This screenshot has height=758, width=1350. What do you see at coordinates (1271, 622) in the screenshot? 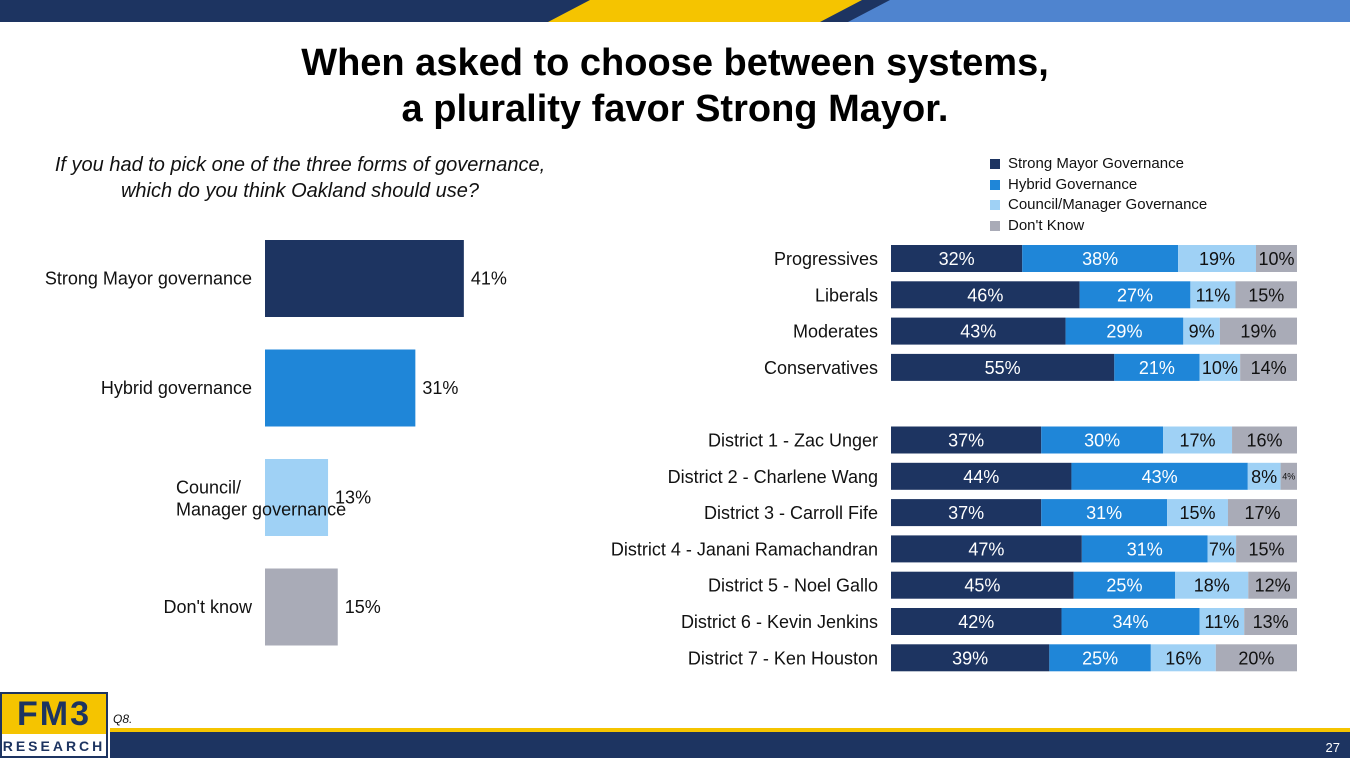
I see `stacked-value-label: 13%` at bounding box center [1271, 622].